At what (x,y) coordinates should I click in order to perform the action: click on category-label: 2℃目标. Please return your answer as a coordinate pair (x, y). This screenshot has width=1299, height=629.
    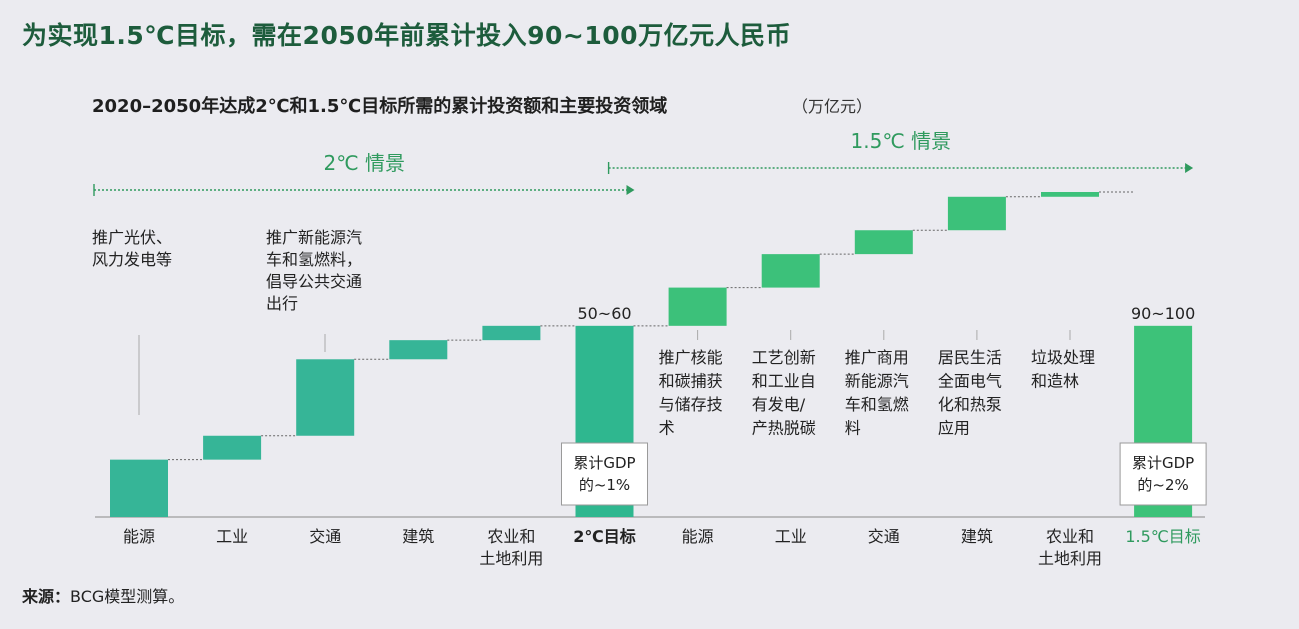
    Looking at the image, I should click on (604, 536).